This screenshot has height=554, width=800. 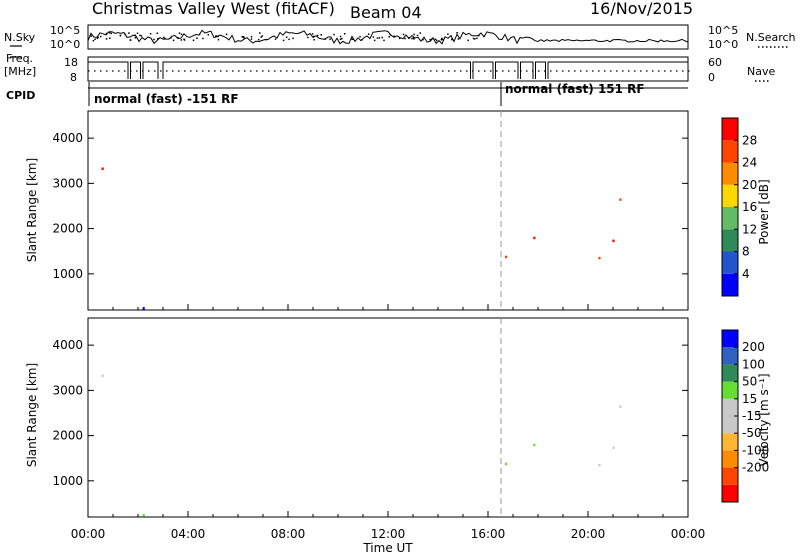 I want to click on nsky-right-tick-high: 10^5, so click(x=723, y=30).